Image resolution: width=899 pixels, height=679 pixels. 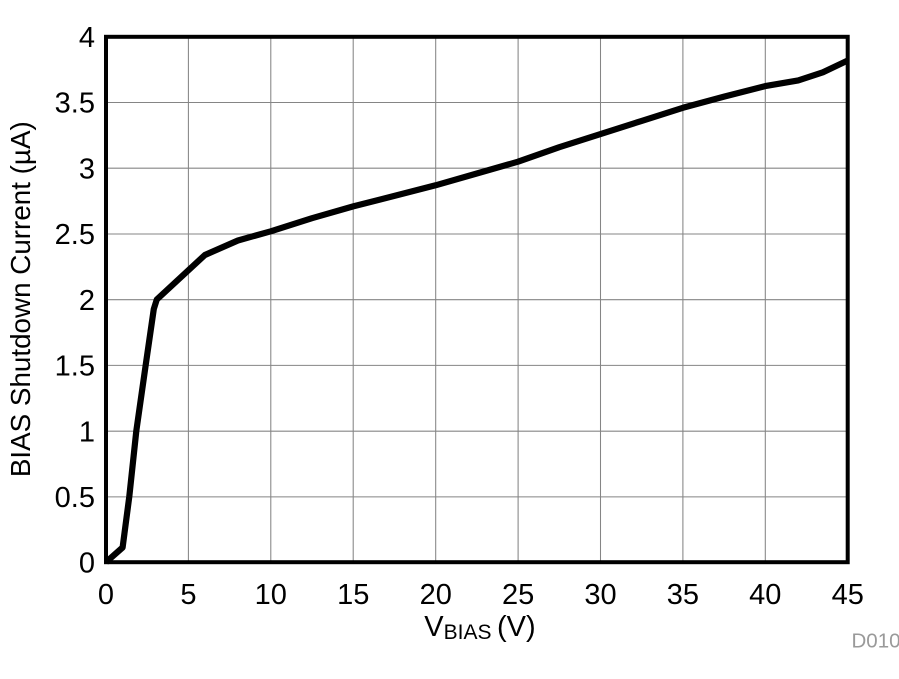 I want to click on svg-text: 3.5, so click(x=75, y=104).